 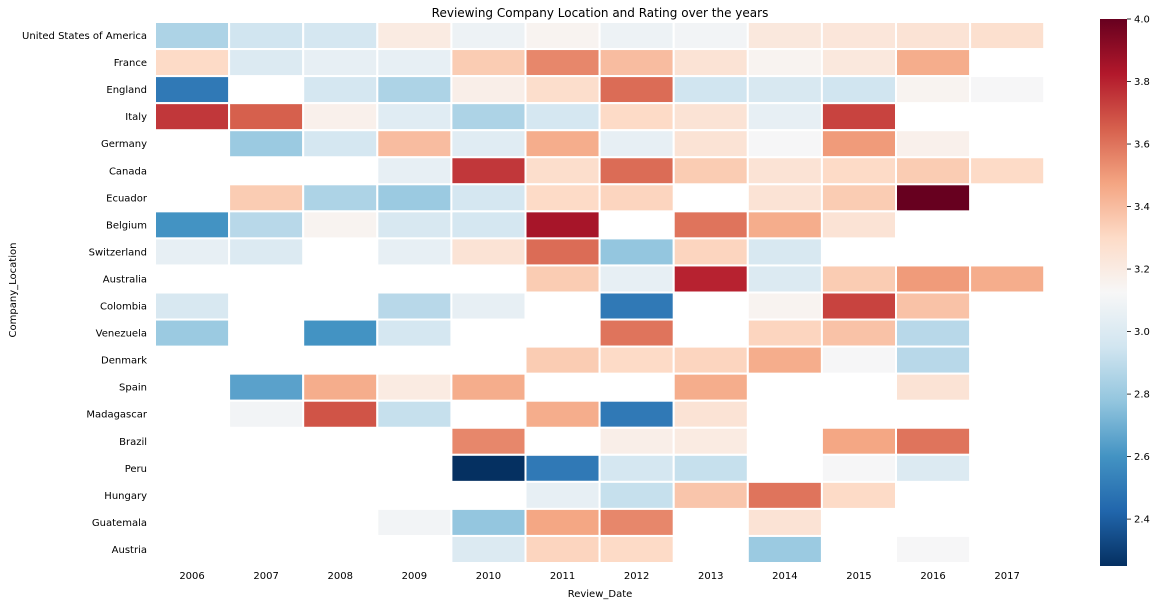 I want to click on colorbar-tick-label: 3.6, so click(x=1142, y=145).